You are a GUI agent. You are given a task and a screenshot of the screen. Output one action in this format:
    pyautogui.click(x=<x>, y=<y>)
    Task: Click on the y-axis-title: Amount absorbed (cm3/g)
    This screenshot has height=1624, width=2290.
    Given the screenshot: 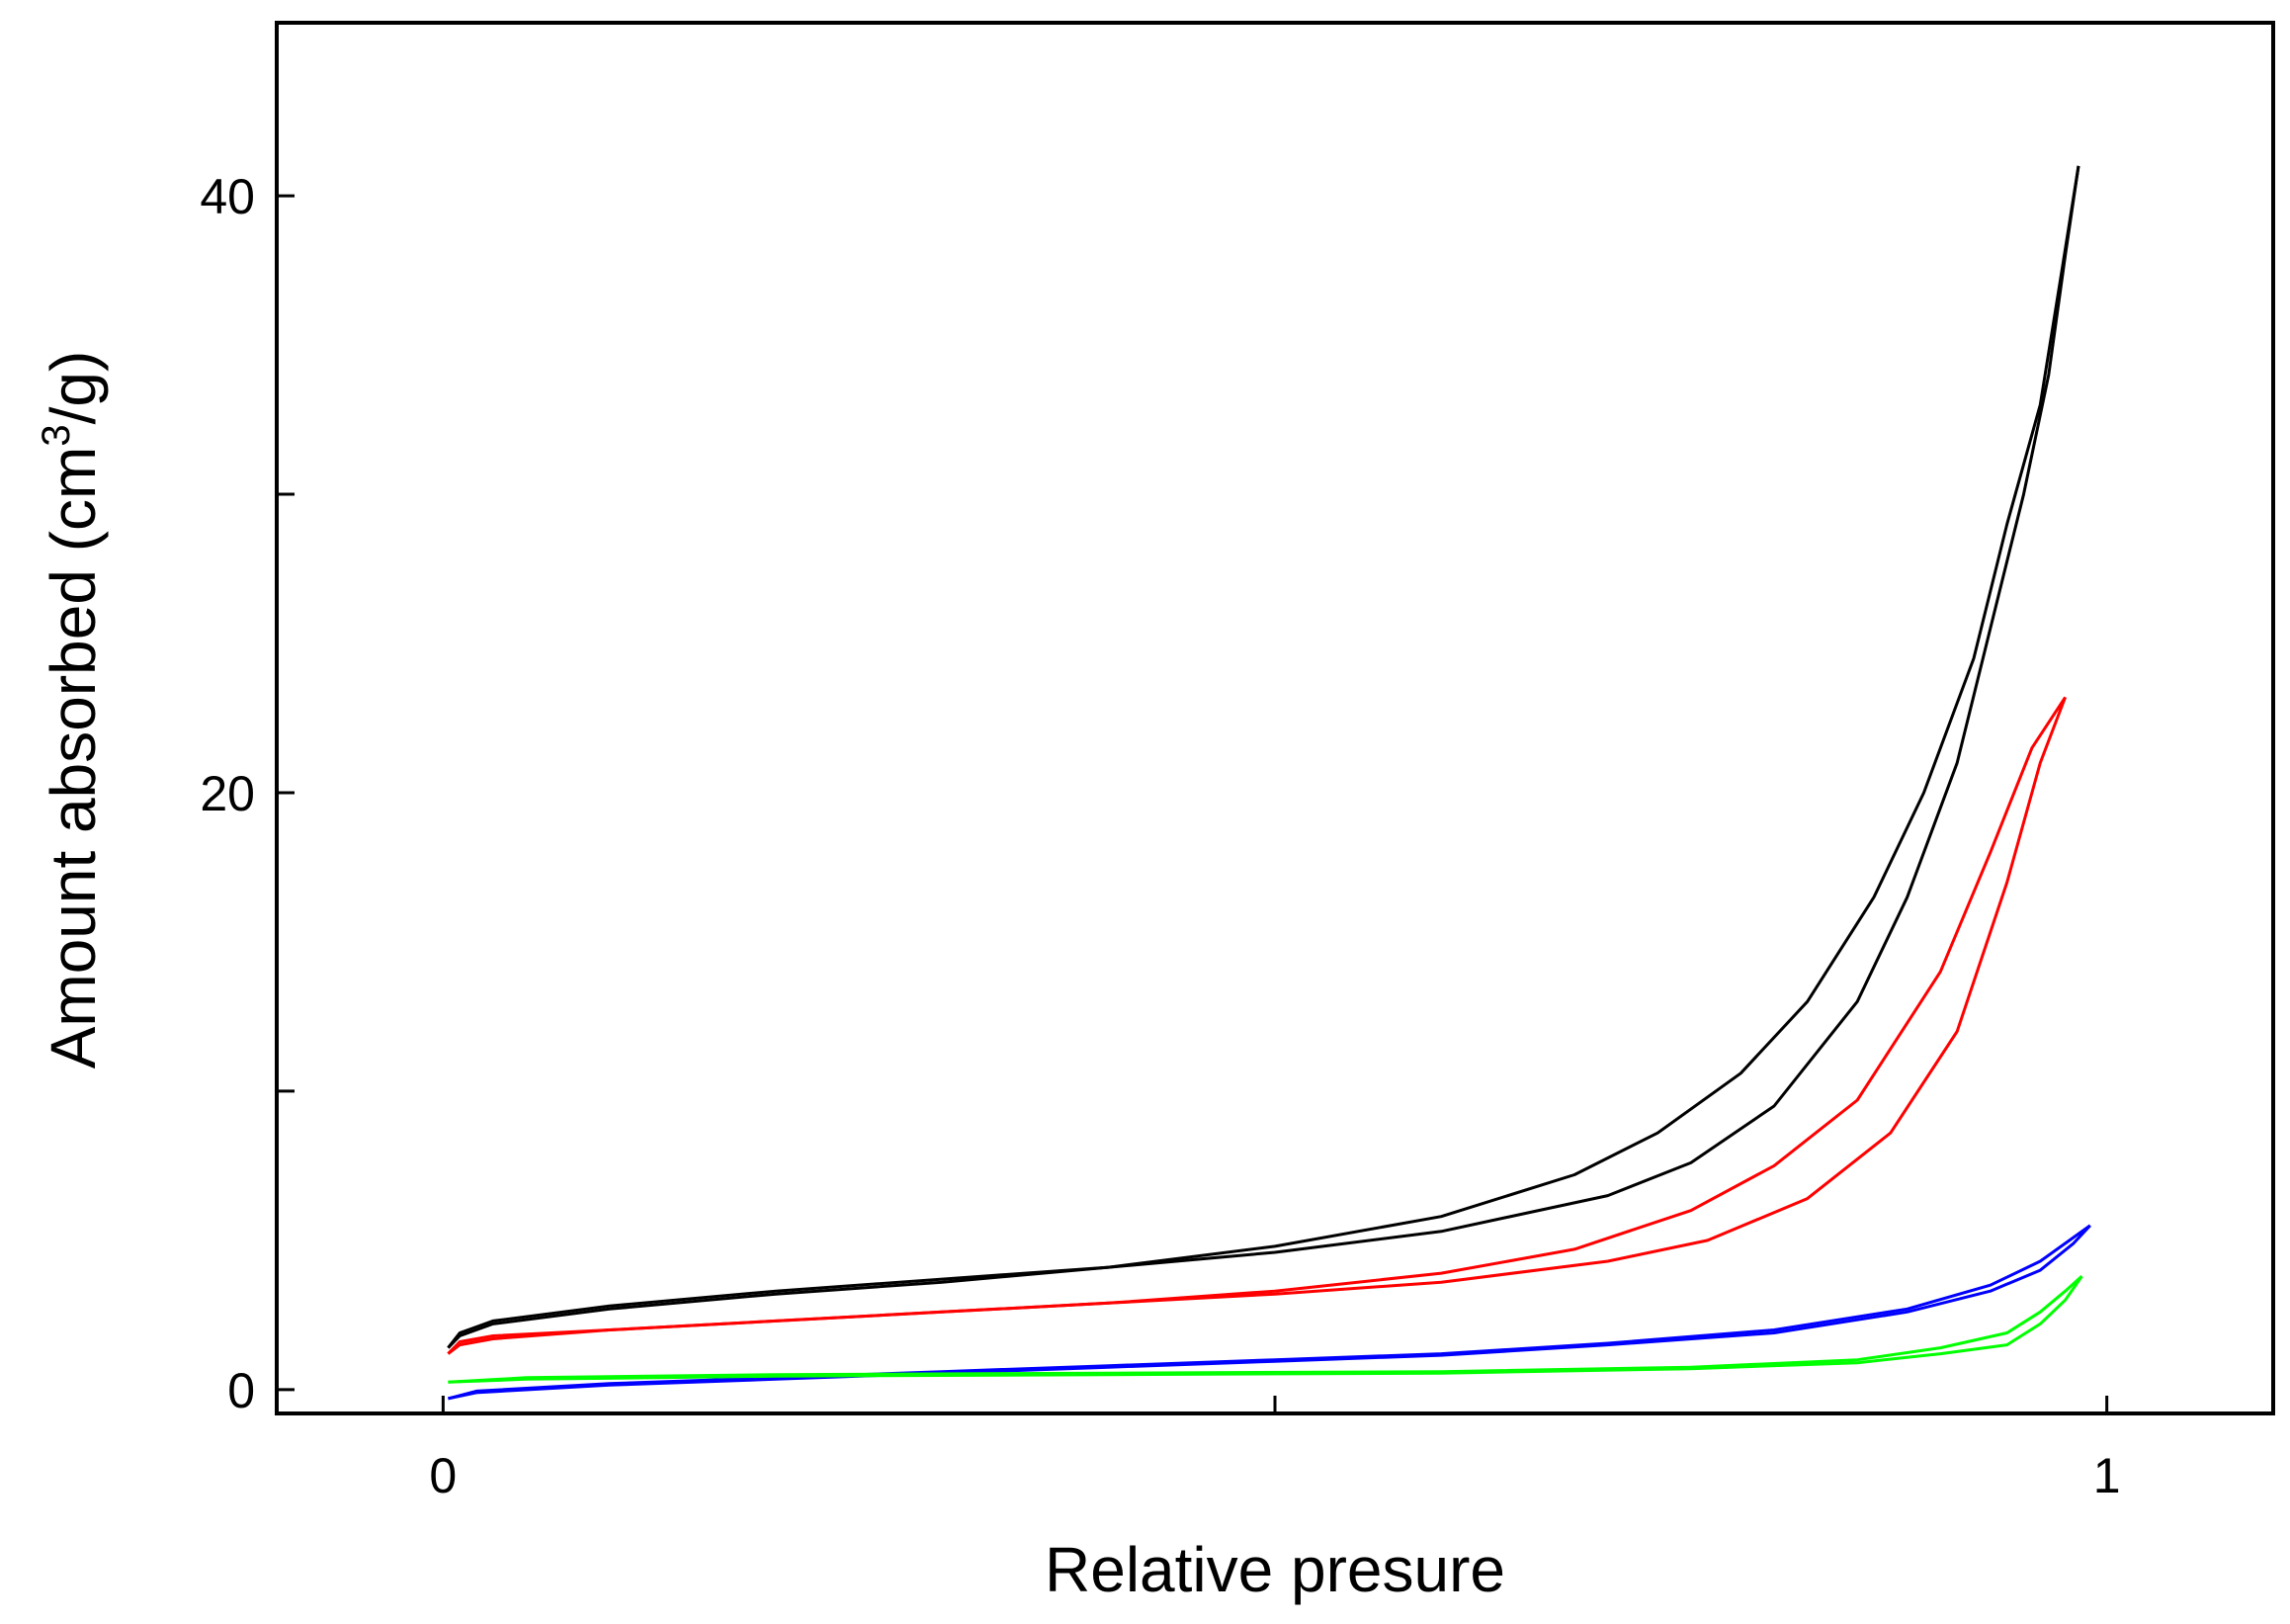 What is the action you would take?
    pyautogui.click(x=72, y=710)
    